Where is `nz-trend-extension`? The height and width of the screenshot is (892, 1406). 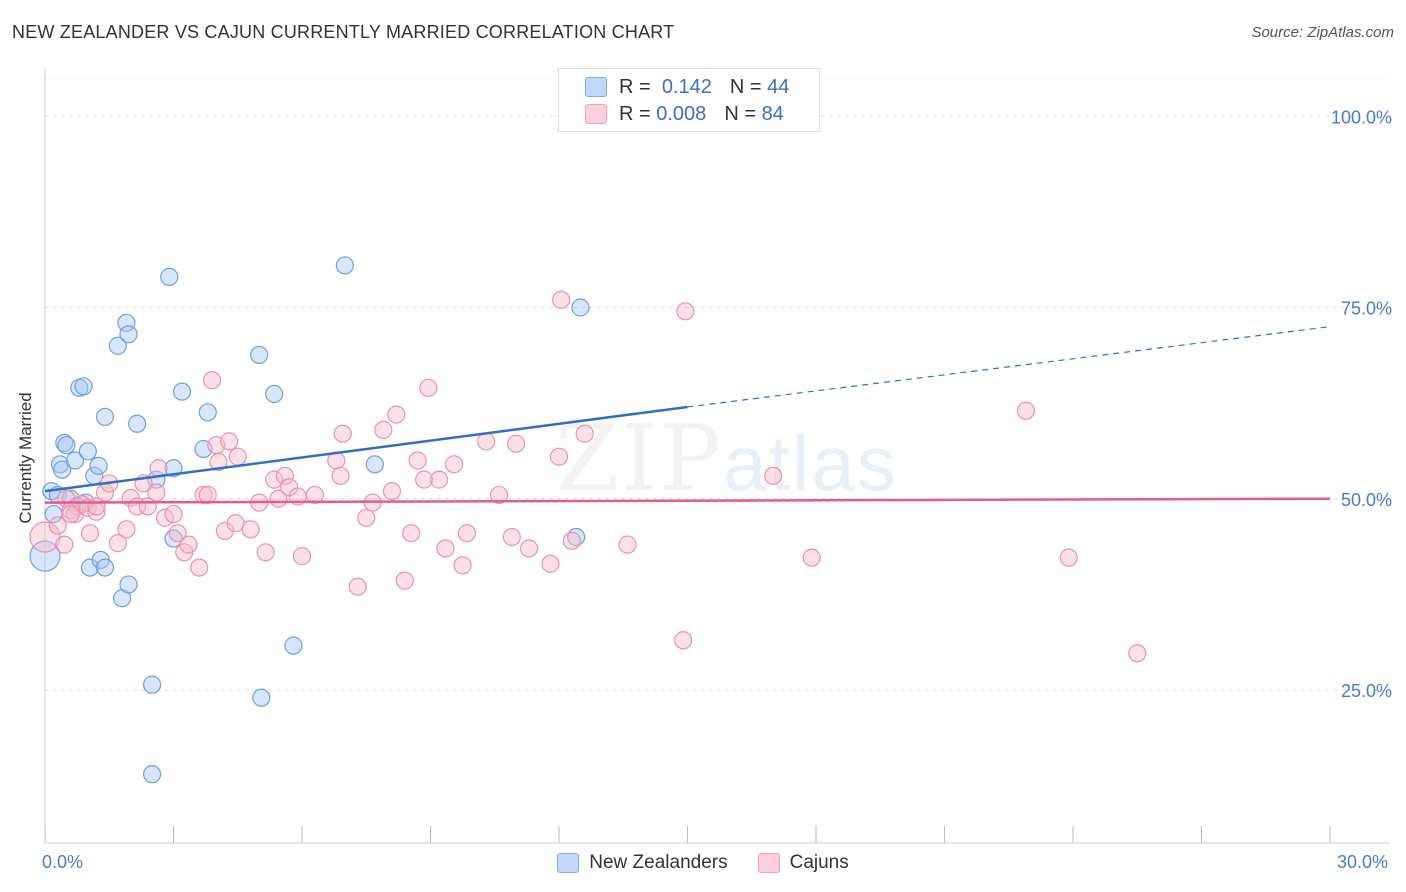 nz-trend-extension is located at coordinates (1009, 367).